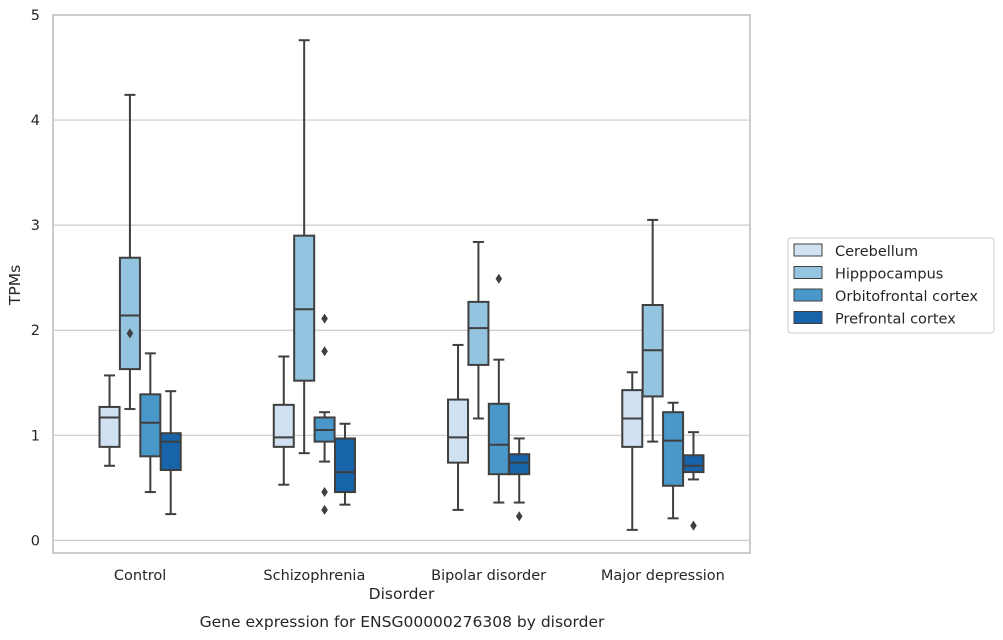 Image resolution: width=1003 pixels, height=640 pixels. I want to click on legend-label: Hipppocampus, so click(889, 275).